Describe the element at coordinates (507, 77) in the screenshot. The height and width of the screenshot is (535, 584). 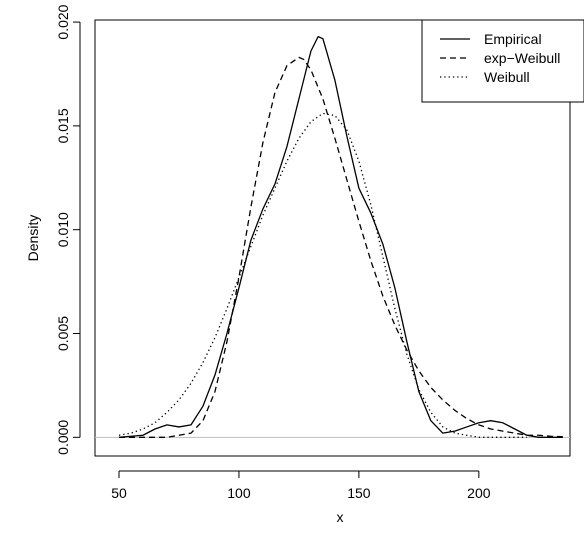
I see `legend-label-weibull: Weibull` at that location.